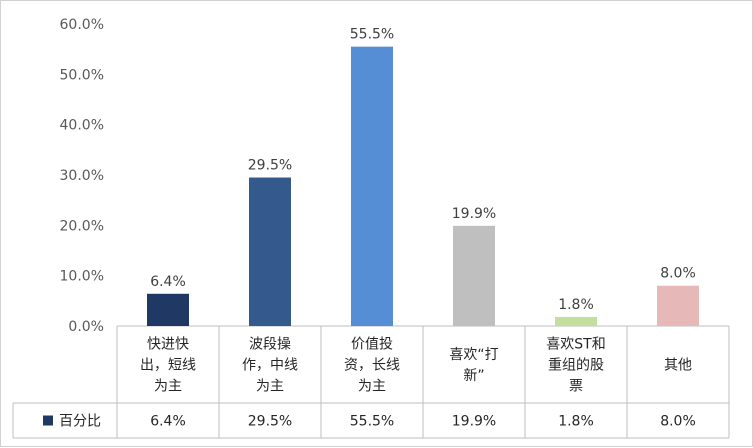 This screenshot has height=448, width=753. What do you see at coordinates (575, 345) in the screenshot?
I see `category-label: 喜欢ST和` at bounding box center [575, 345].